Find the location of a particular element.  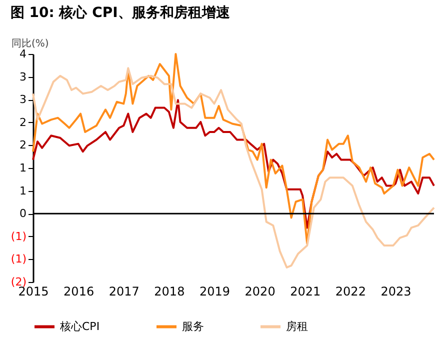

y-tick-label: 0 is located at coordinates (23, 213).